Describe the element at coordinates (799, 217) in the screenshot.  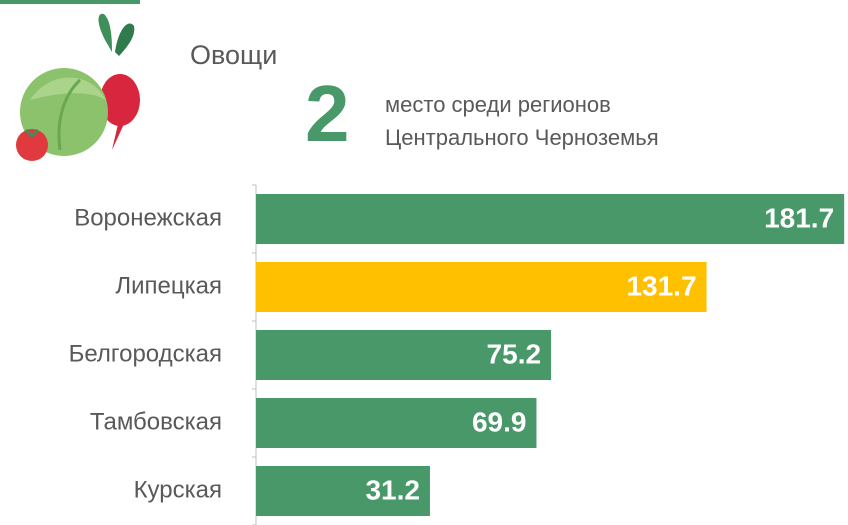
I see `value-label: 181.7` at that location.